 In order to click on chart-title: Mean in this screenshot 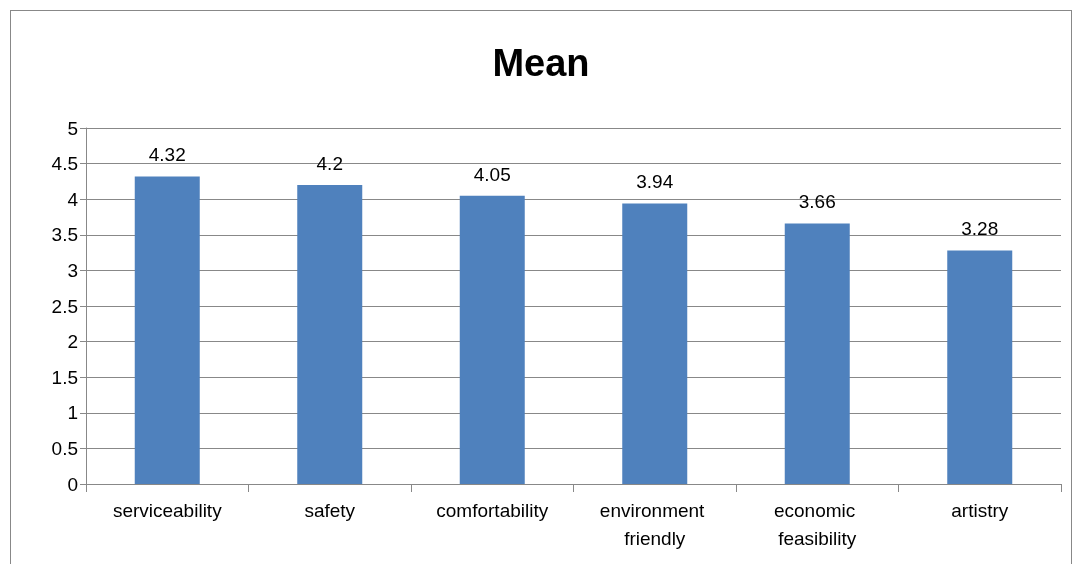, I will do `click(541, 63)`.